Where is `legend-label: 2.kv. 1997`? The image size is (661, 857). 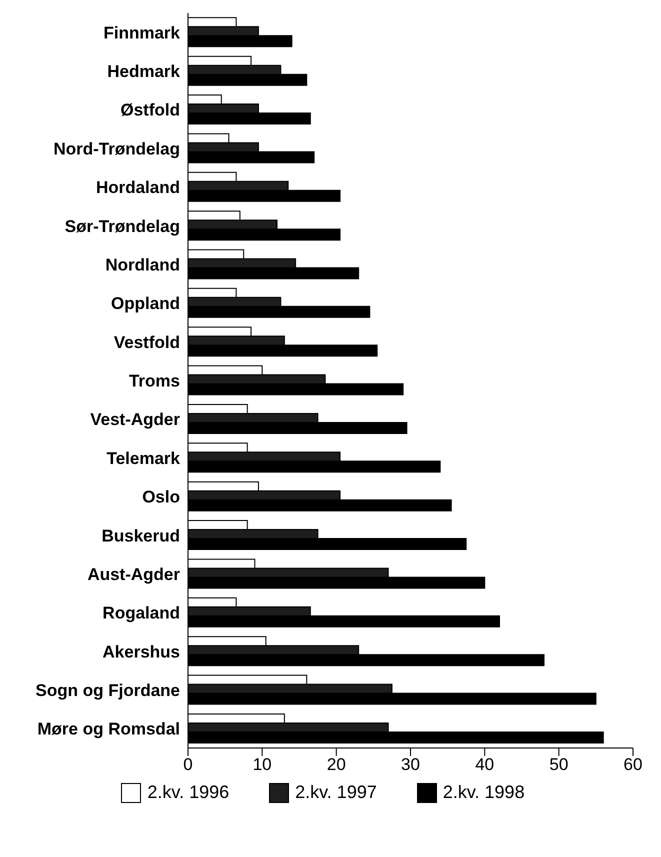 legend-label: 2.kv. 1997 is located at coordinates (336, 792).